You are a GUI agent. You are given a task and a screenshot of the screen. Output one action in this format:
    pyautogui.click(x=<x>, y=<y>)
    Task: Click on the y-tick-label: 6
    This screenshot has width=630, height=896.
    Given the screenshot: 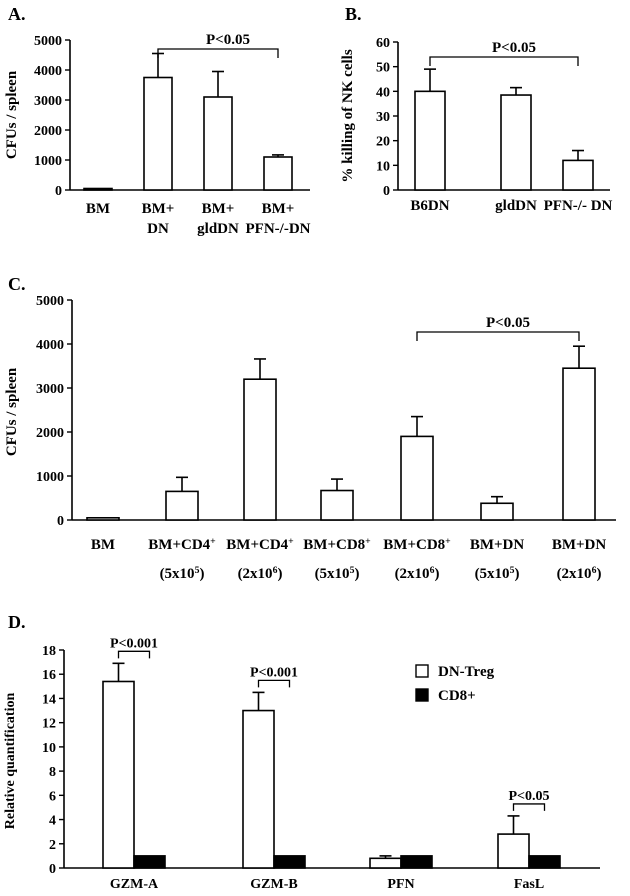 What is the action you would take?
    pyautogui.click(x=52, y=796)
    